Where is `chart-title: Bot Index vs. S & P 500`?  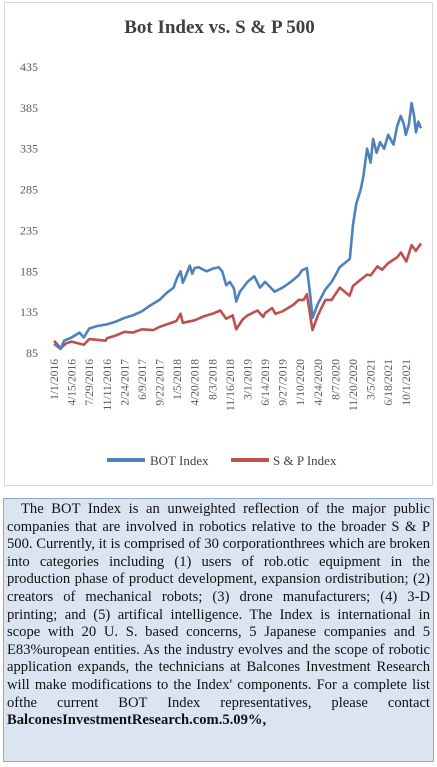
chart-title: Bot Index vs. S & P 500 is located at coordinates (219, 27).